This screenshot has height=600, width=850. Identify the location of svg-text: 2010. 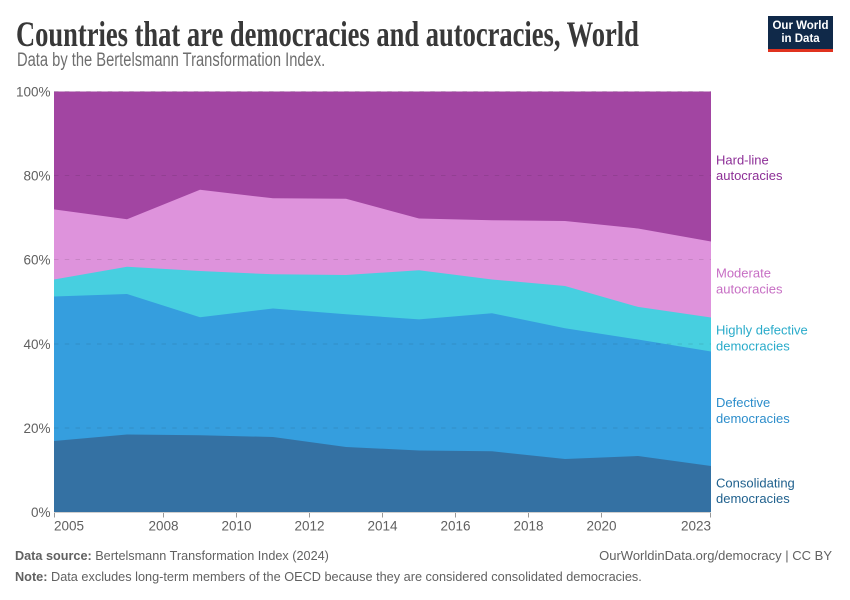
(236, 526).